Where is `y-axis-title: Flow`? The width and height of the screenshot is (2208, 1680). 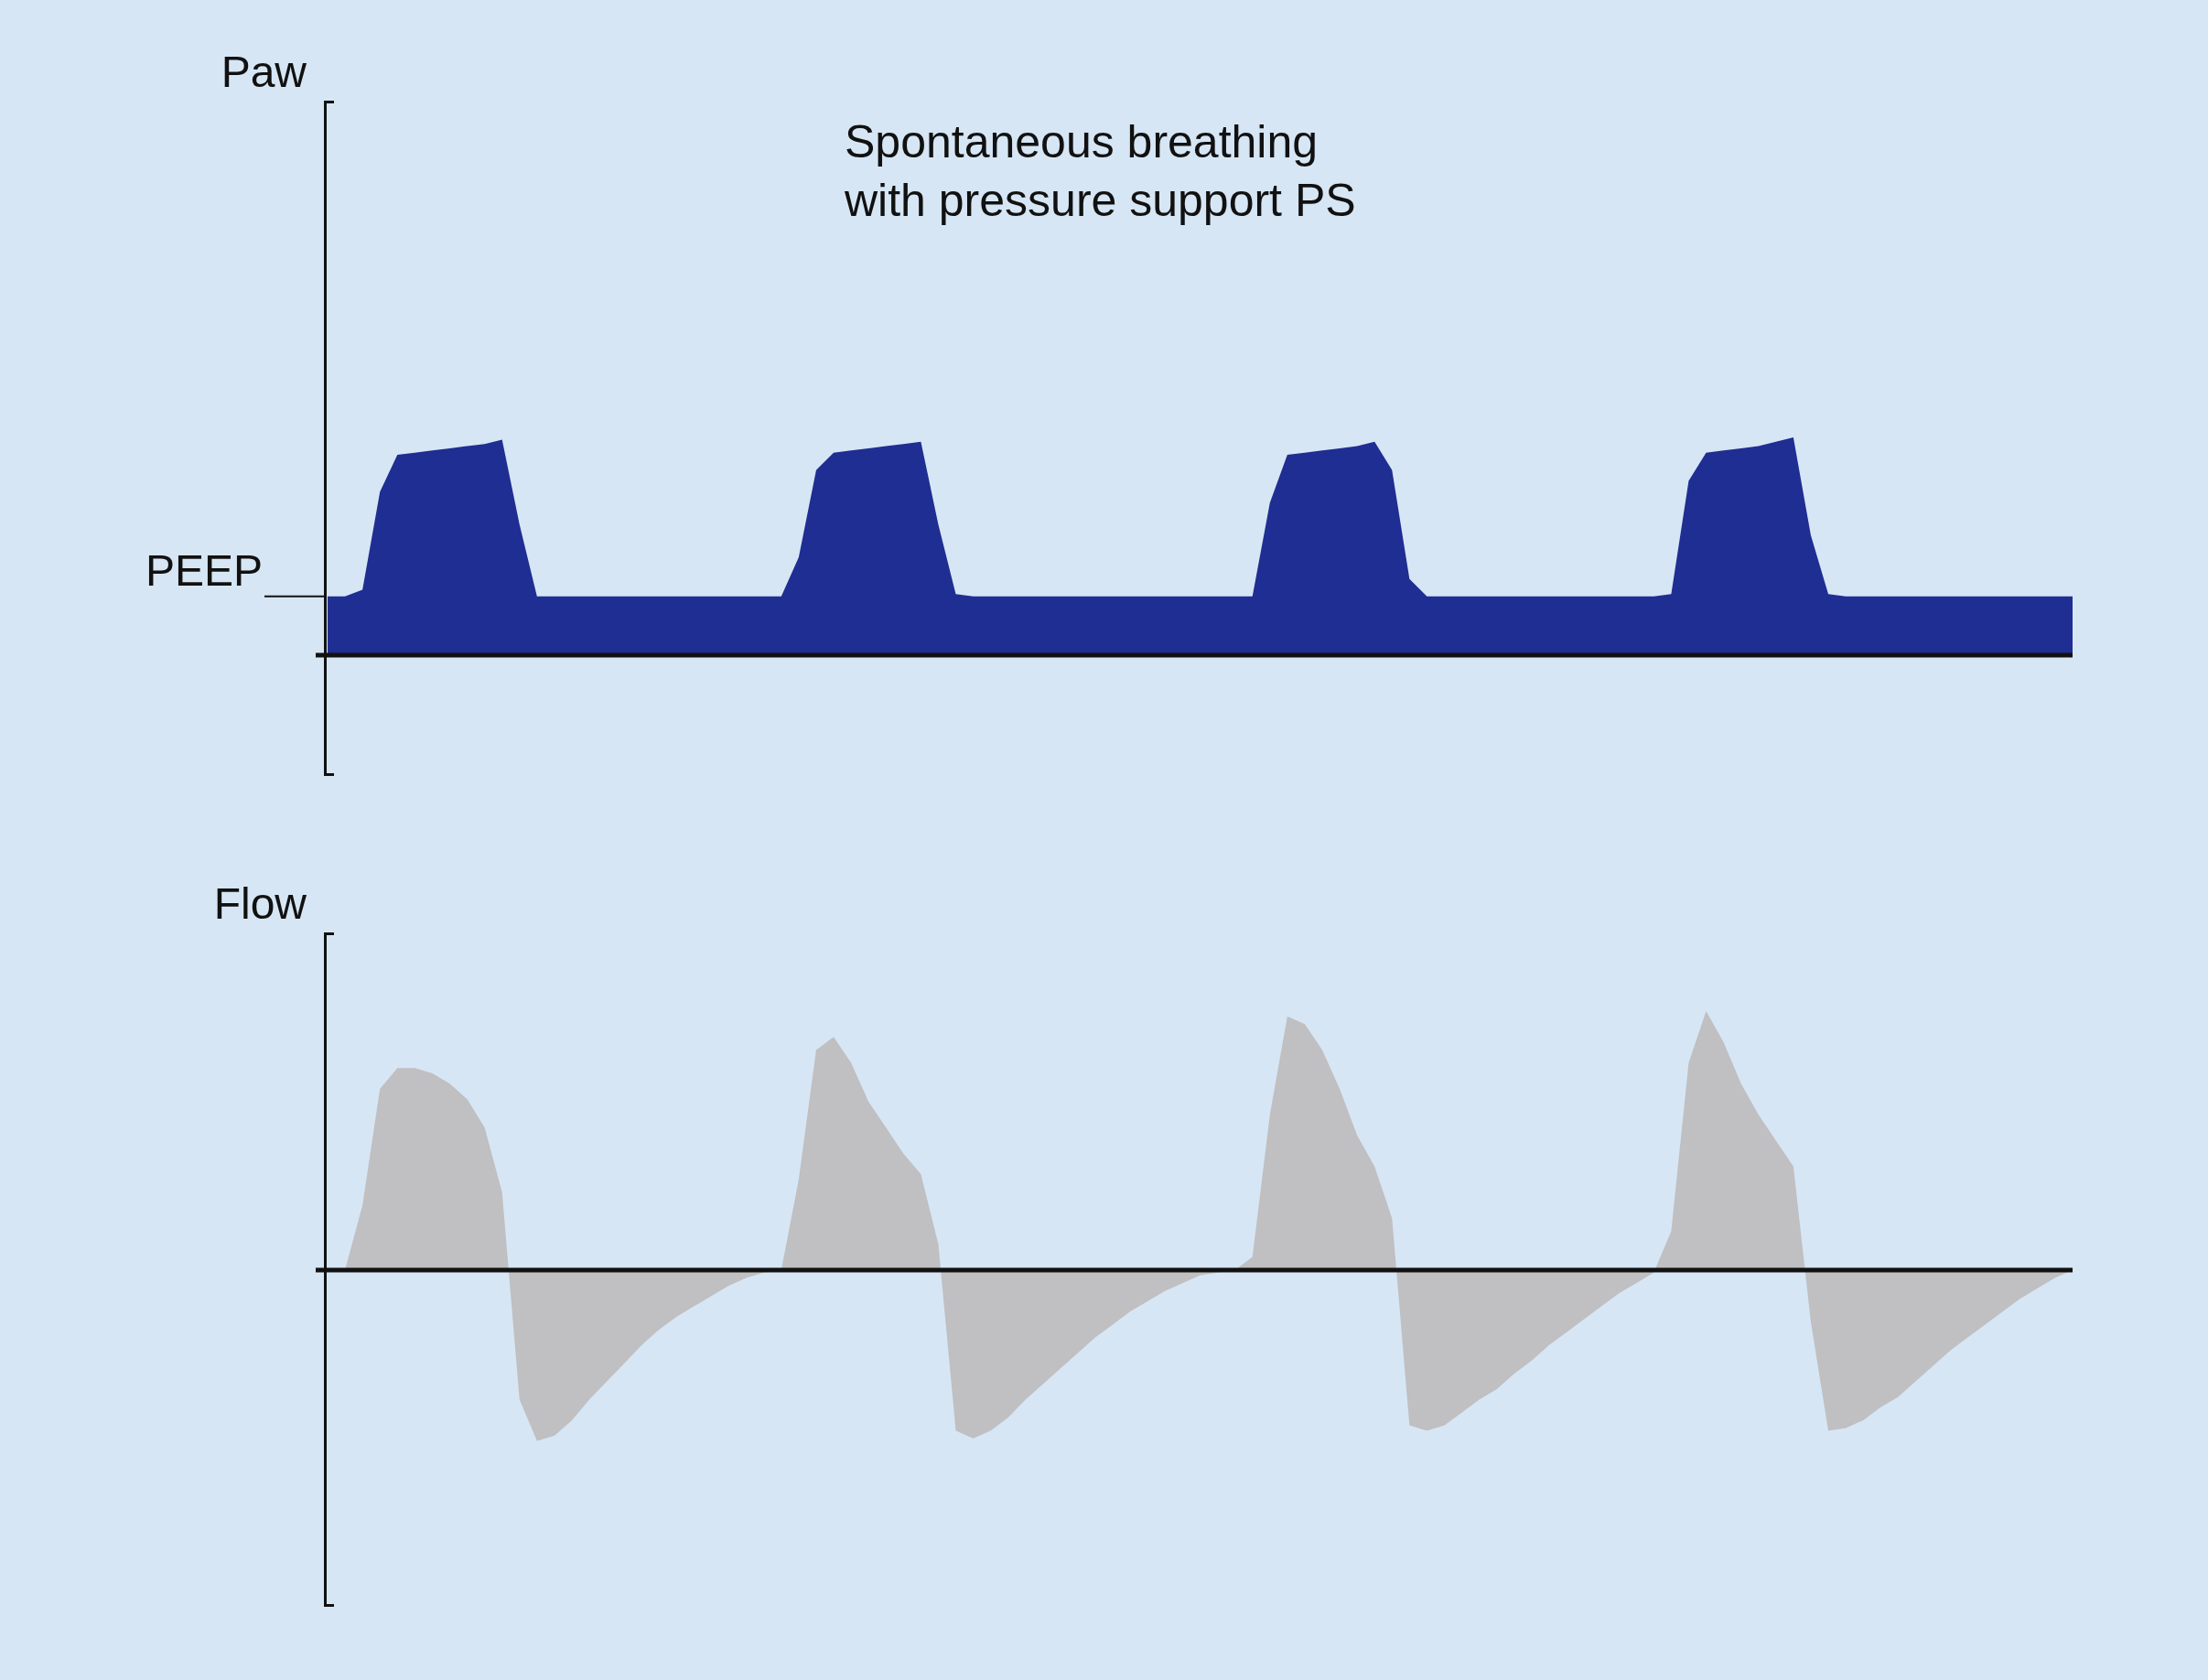
y-axis-title: Flow is located at coordinates (260, 903).